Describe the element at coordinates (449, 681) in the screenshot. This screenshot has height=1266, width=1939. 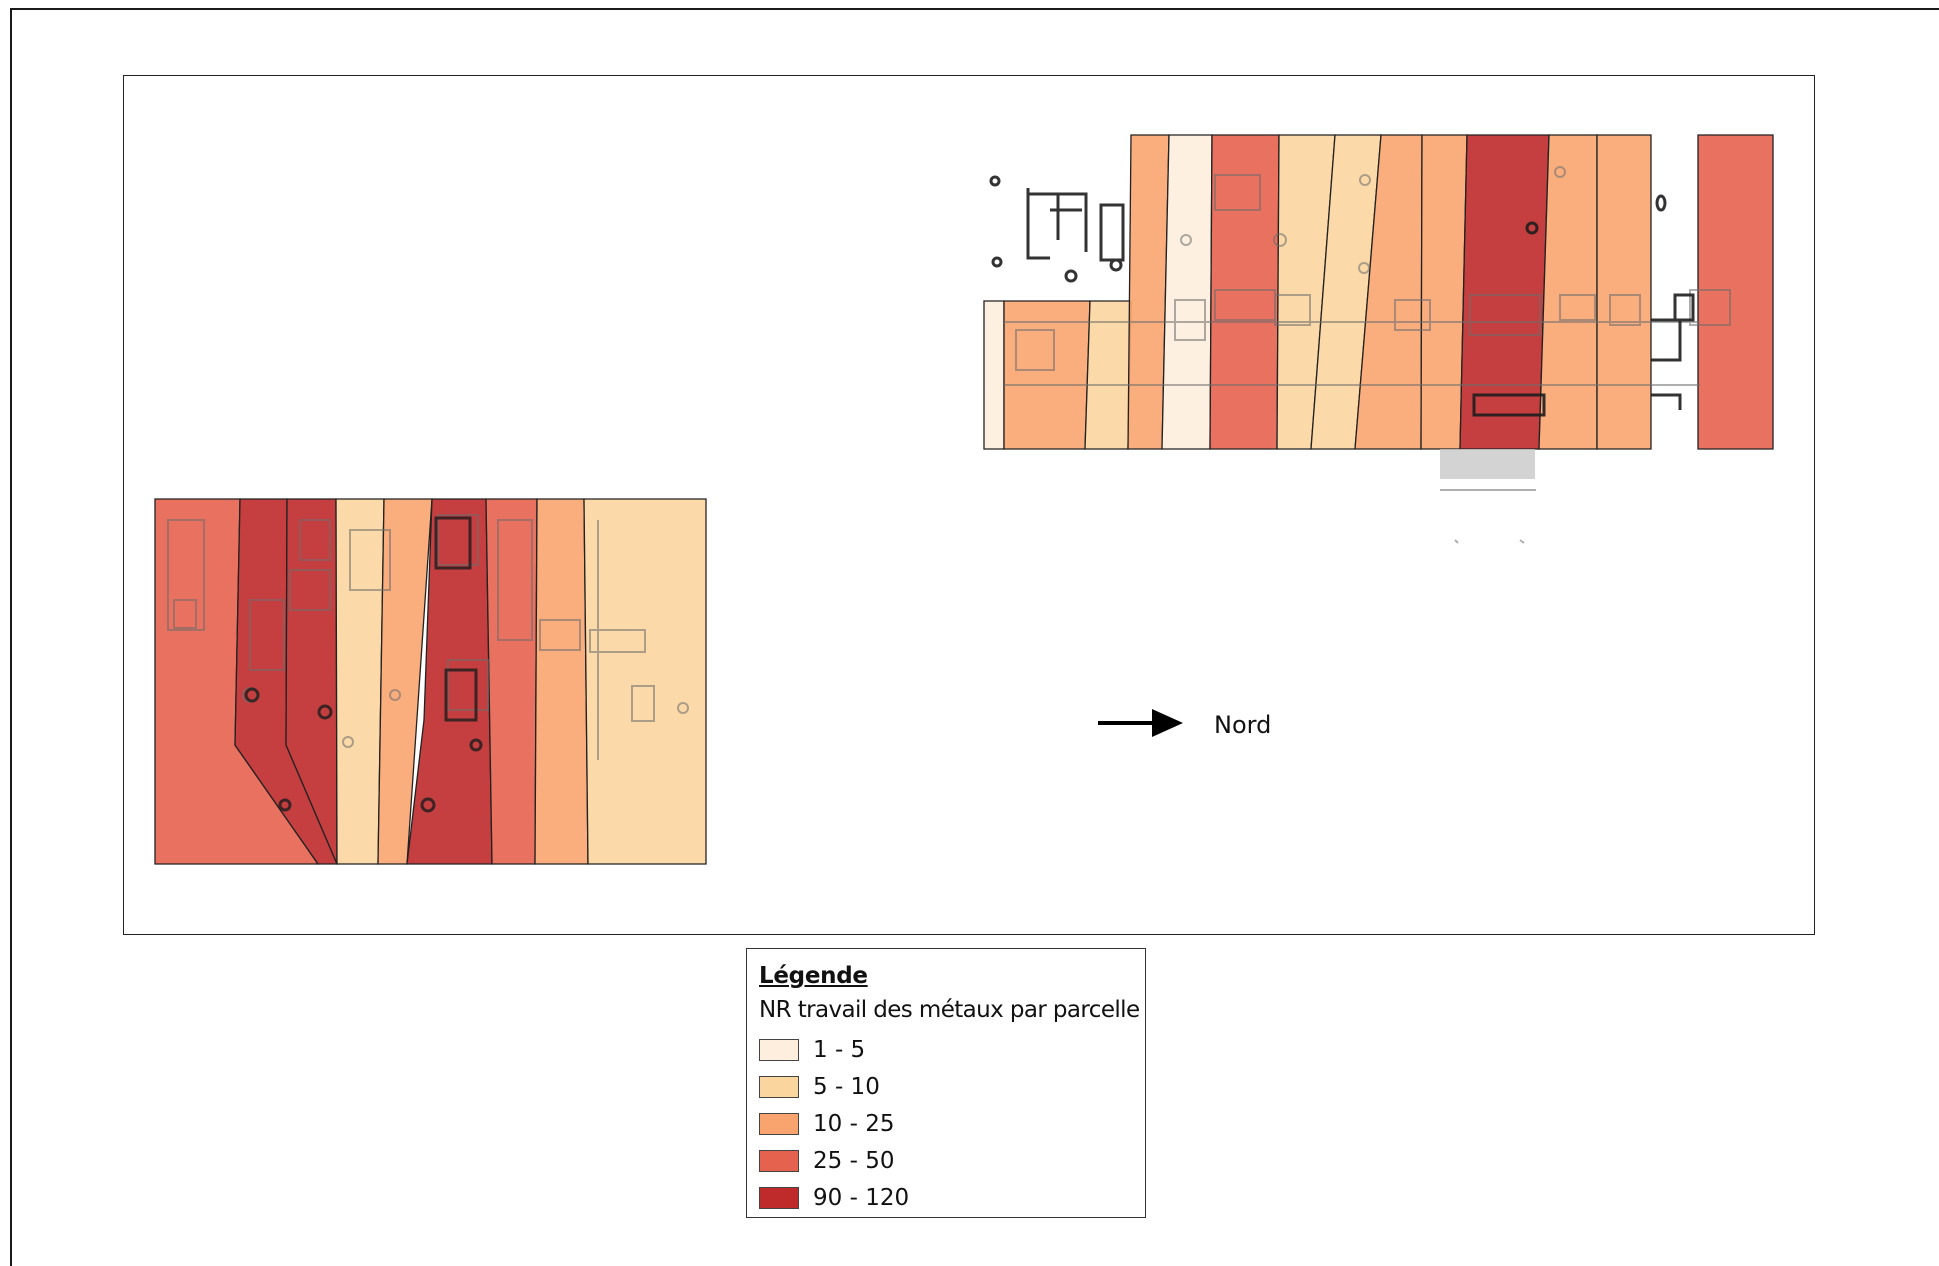
I see `parcel-w6` at that location.